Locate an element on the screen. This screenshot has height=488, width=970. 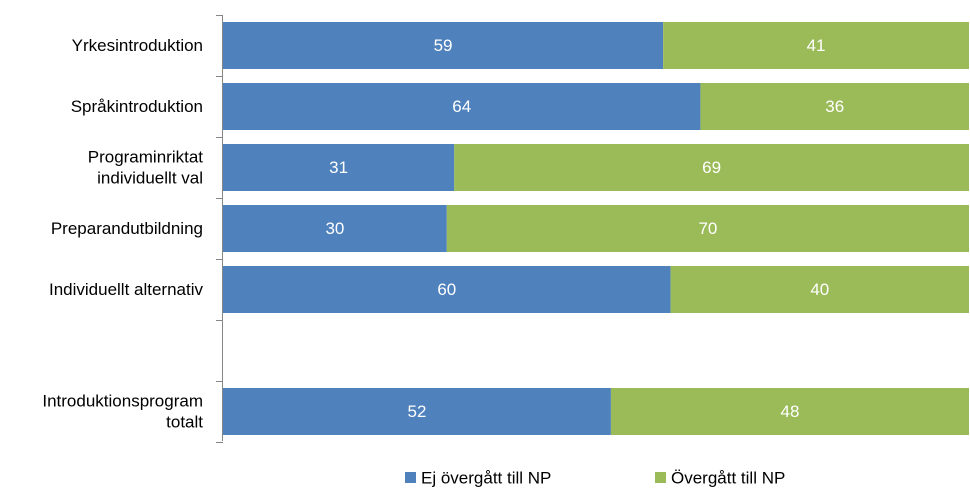
legend-label: Övergått till NP is located at coordinates (728, 478).